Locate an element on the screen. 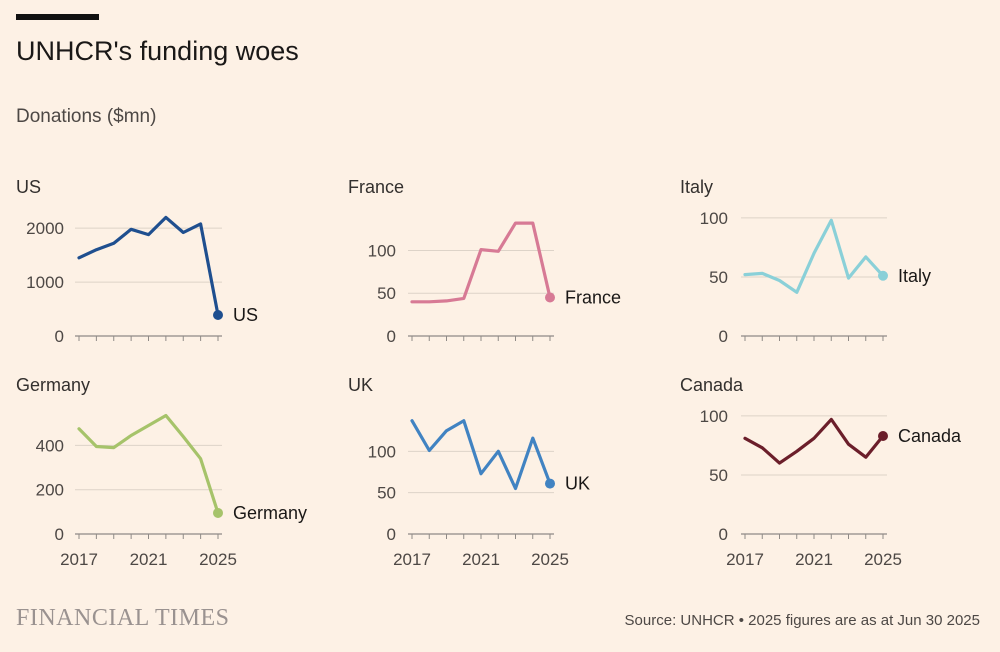 This screenshot has height=652, width=1000. y-tick-label-uk: 50 is located at coordinates (386, 493).